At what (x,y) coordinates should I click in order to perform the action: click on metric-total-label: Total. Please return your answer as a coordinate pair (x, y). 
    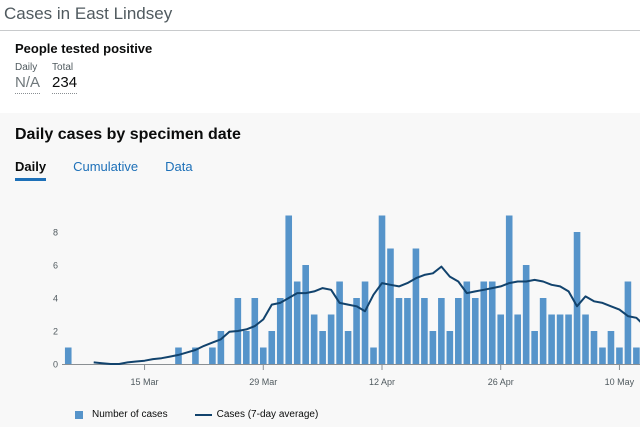
    Looking at the image, I should click on (63, 67).